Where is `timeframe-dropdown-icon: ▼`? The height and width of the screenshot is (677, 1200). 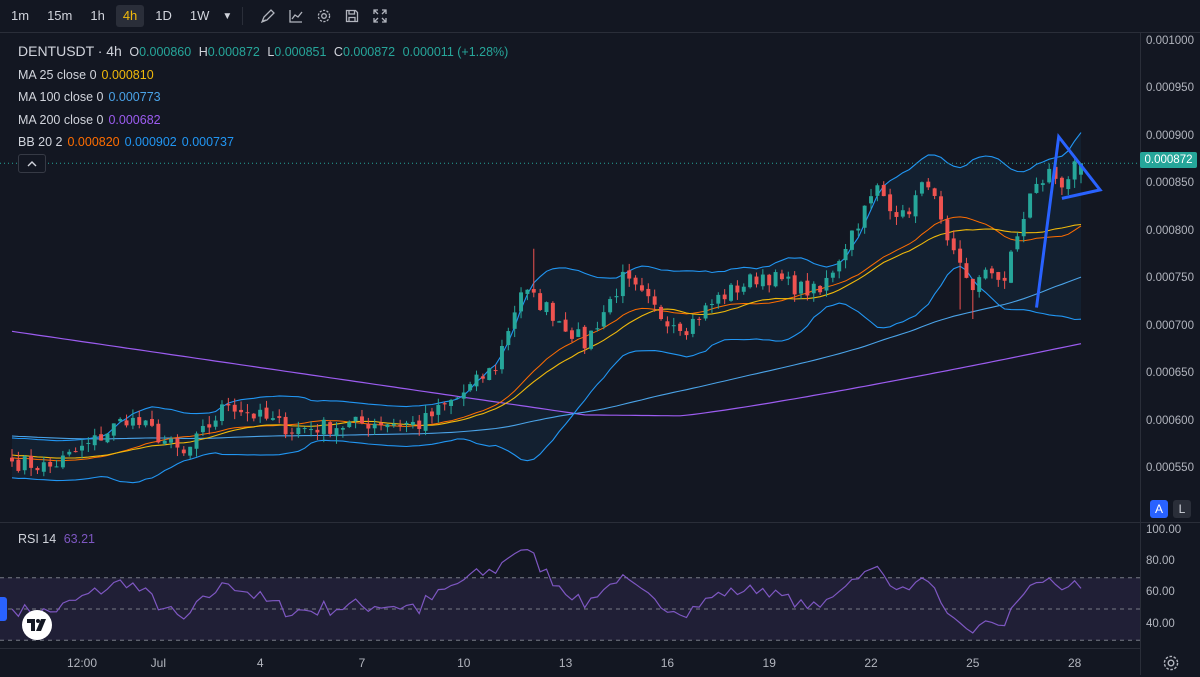
timeframe-dropdown-icon: ▼ is located at coordinates (227, 16).